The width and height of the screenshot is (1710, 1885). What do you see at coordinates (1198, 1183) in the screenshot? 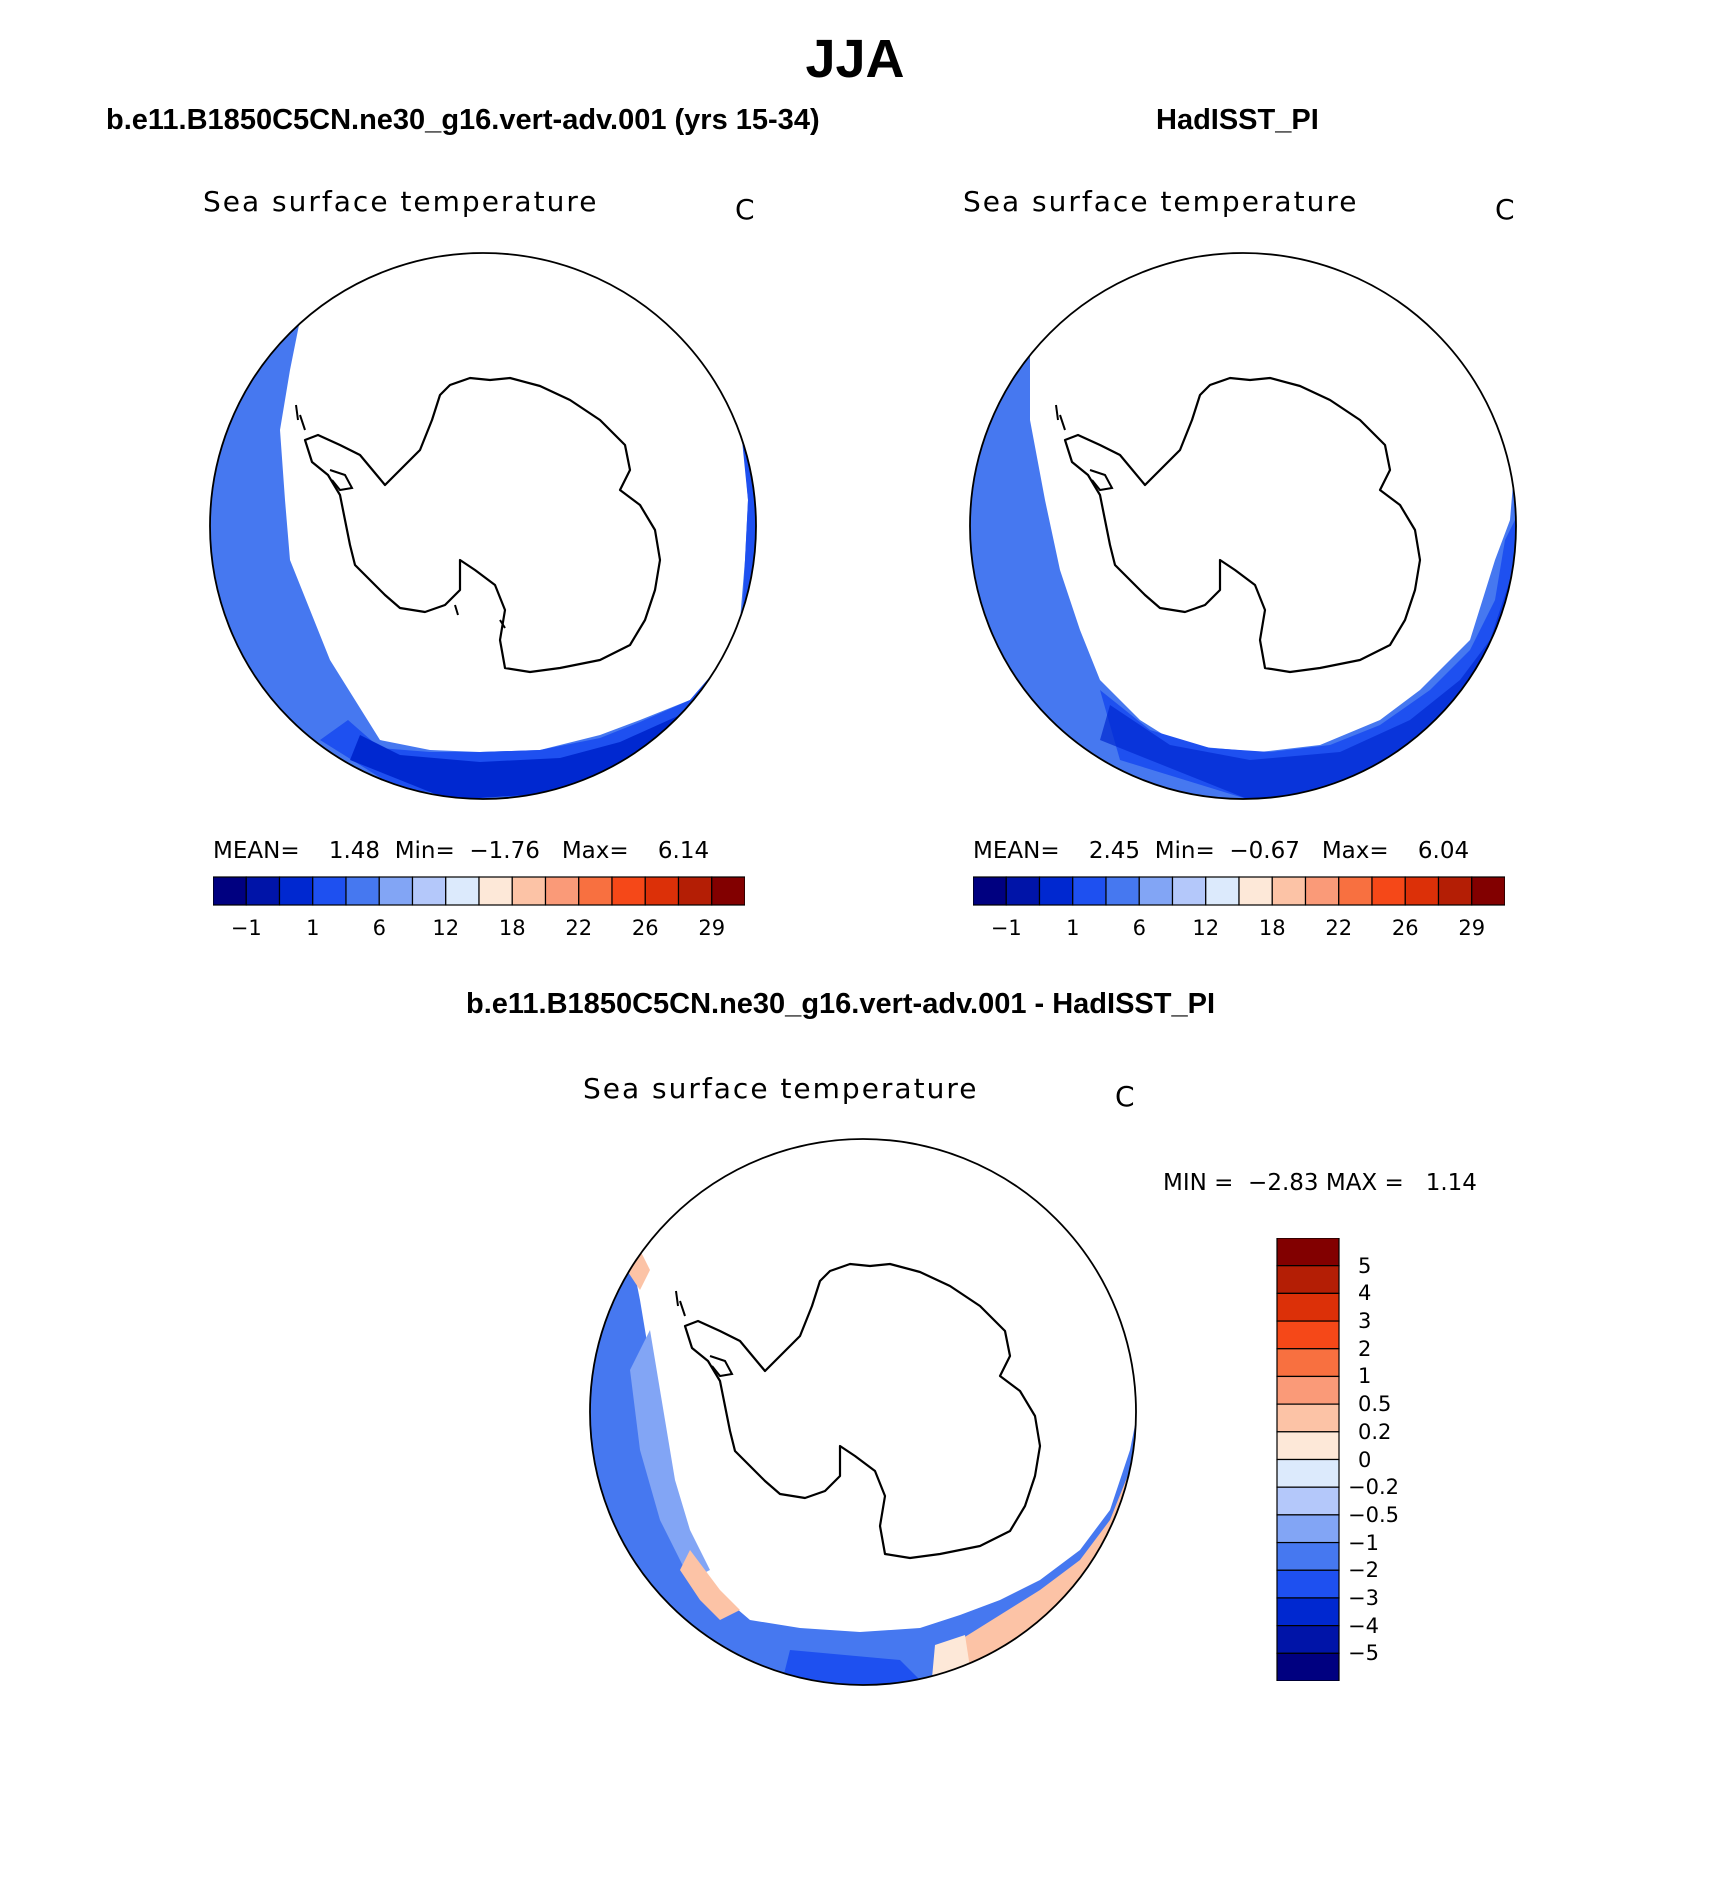
I see `diff-min-label: MIN =` at bounding box center [1198, 1183].